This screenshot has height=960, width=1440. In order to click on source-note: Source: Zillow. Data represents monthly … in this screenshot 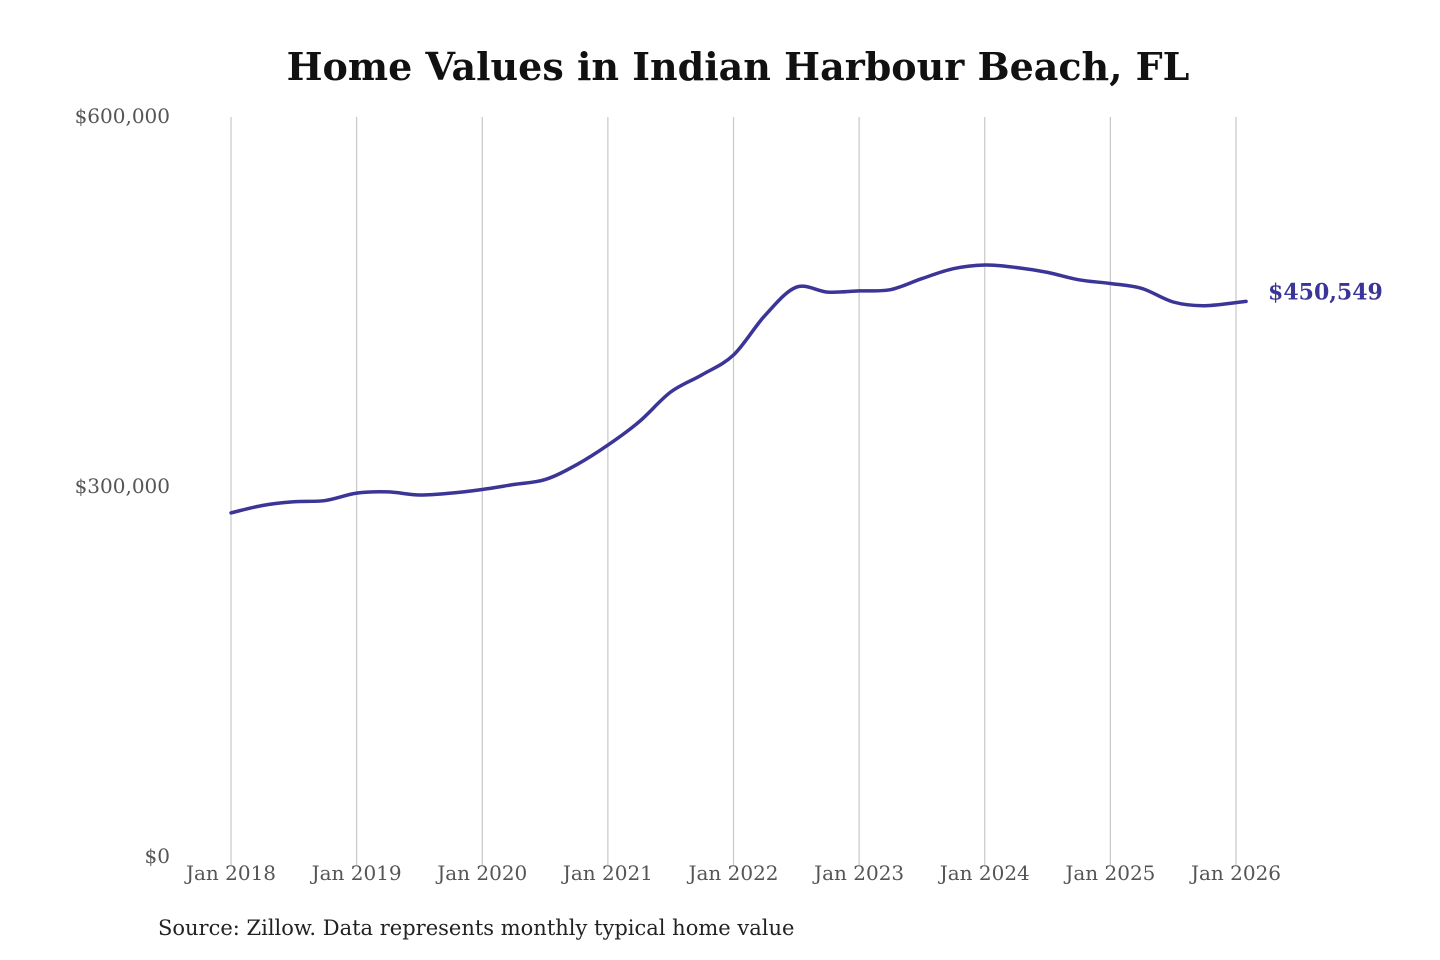, I will do `click(476, 928)`.